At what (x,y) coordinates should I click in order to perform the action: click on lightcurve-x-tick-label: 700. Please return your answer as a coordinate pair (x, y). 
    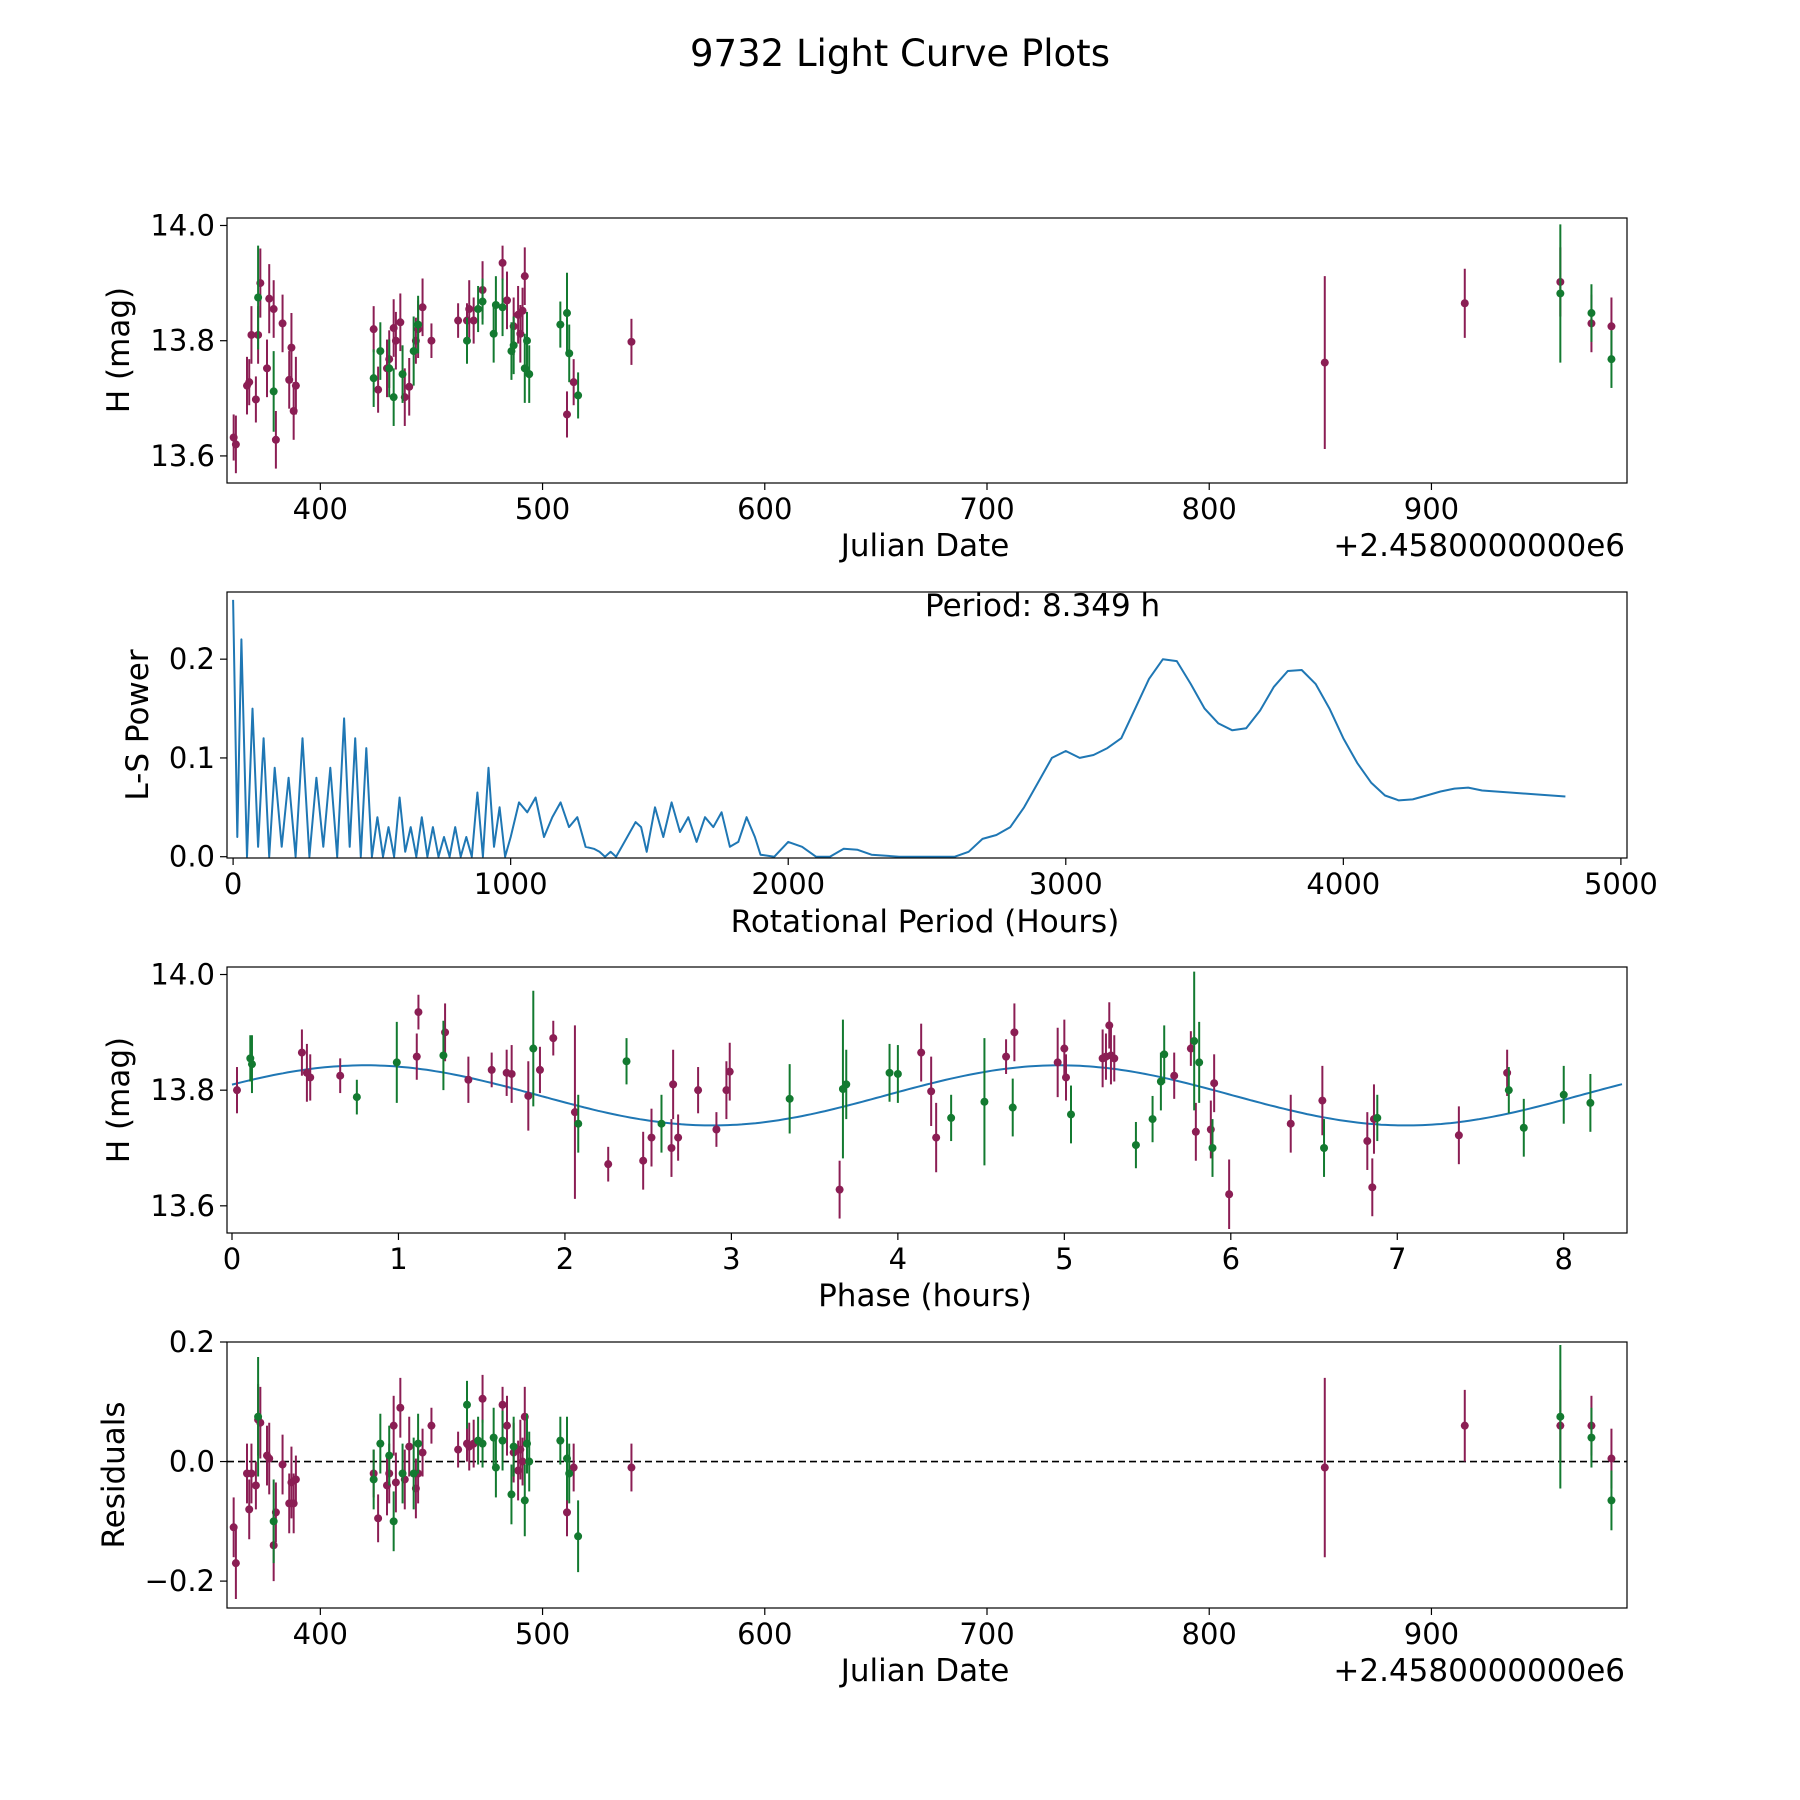
    Looking at the image, I should click on (986, 509).